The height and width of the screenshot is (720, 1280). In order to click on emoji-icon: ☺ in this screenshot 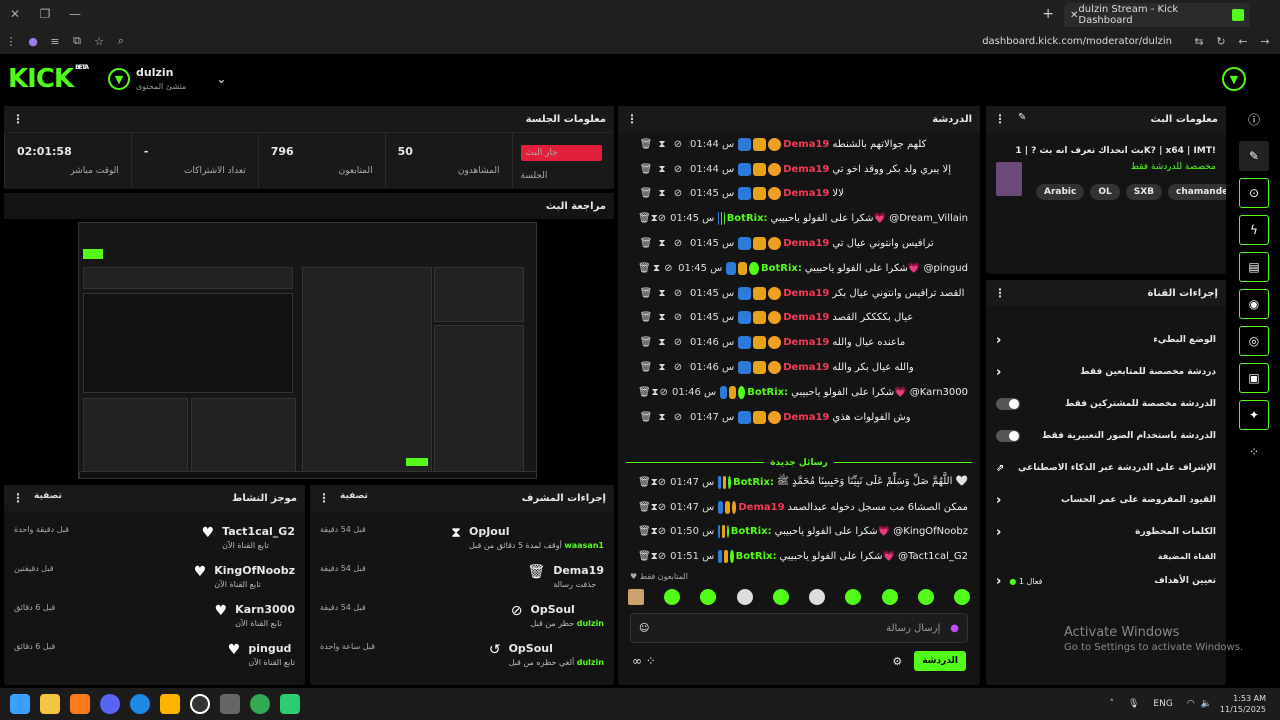, I will do `click(644, 628)`.